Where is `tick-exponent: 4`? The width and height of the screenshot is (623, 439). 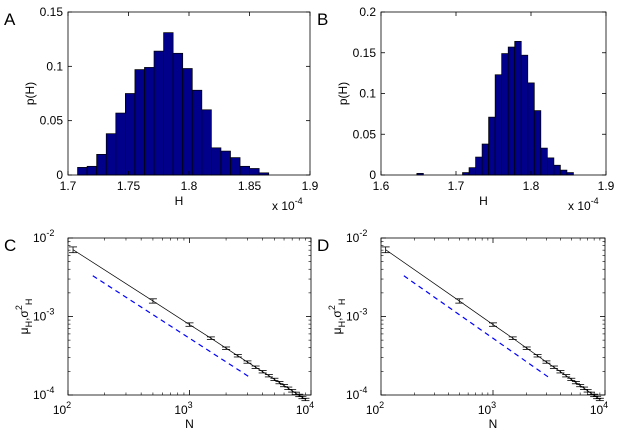 tick-exponent: 4 is located at coordinates (605, 405).